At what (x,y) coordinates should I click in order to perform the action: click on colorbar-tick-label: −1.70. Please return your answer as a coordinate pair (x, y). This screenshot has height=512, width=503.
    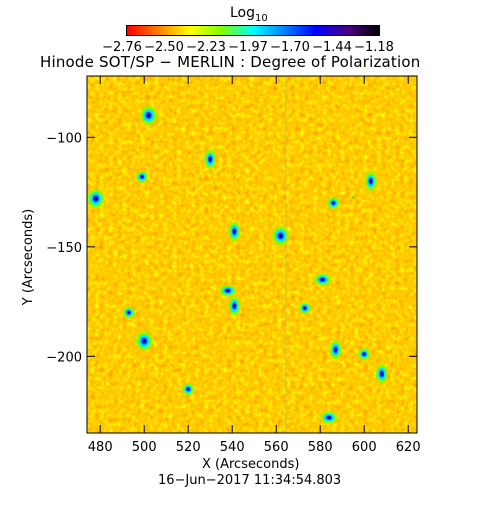
    Looking at the image, I should click on (290, 47).